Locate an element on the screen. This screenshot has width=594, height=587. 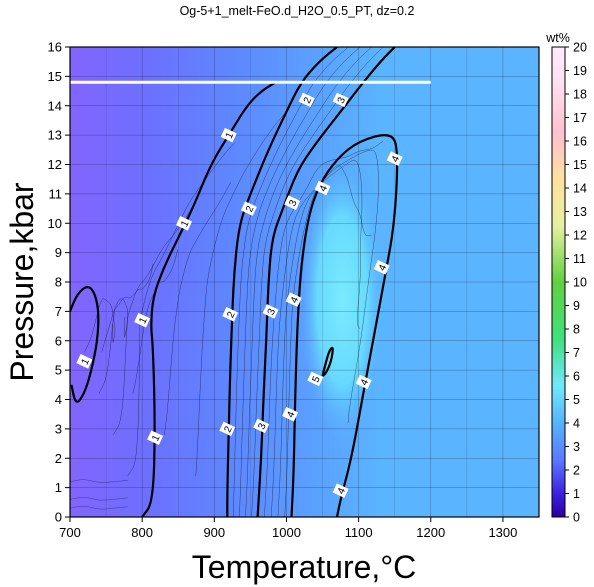
contour-label-text-4: 1 is located at coordinates (156, 438).